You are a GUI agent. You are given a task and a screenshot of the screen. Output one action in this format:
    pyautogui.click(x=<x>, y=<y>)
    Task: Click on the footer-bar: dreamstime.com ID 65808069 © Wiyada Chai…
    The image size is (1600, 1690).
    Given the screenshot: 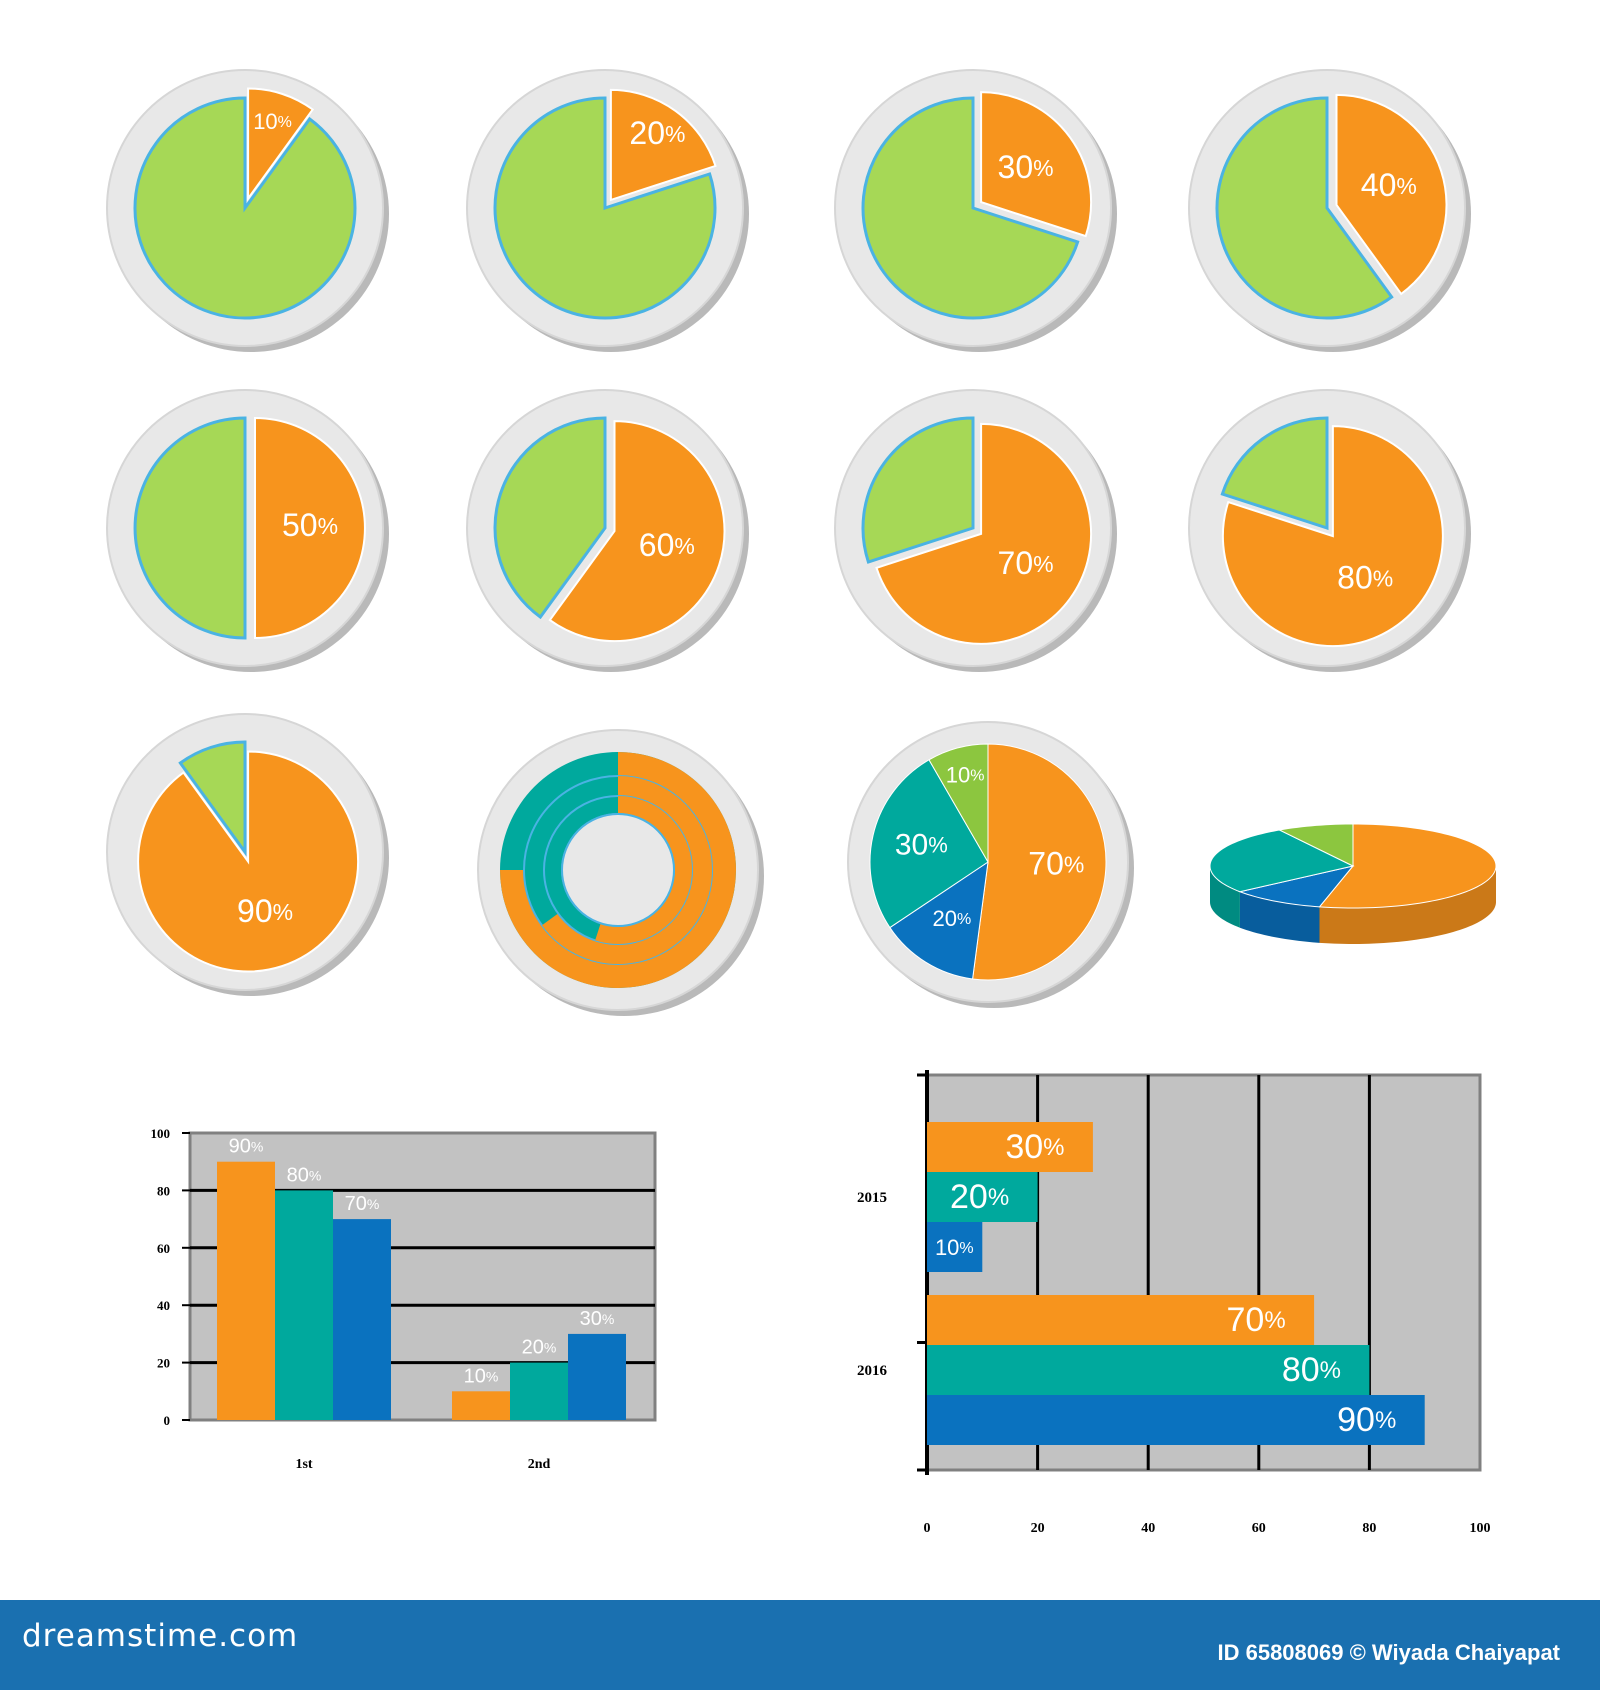 What is the action you would take?
    pyautogui.click(x=800, y=1645)
    